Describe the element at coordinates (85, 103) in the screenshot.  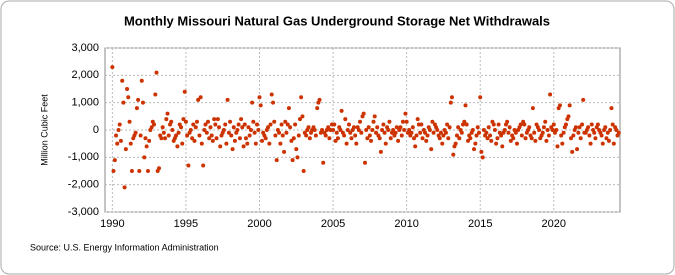
I see `y-tick-label: 1,000` at that location.